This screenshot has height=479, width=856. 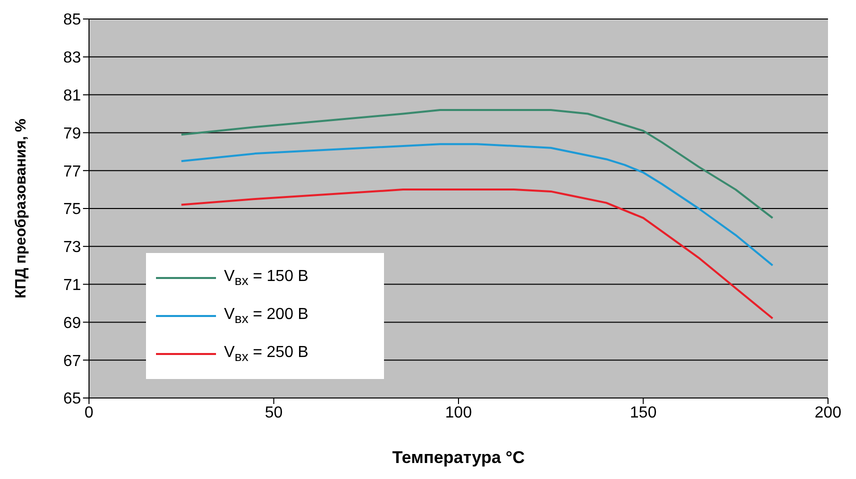 I want to click on y-tick-label: 73, so click(x=72, y=247).